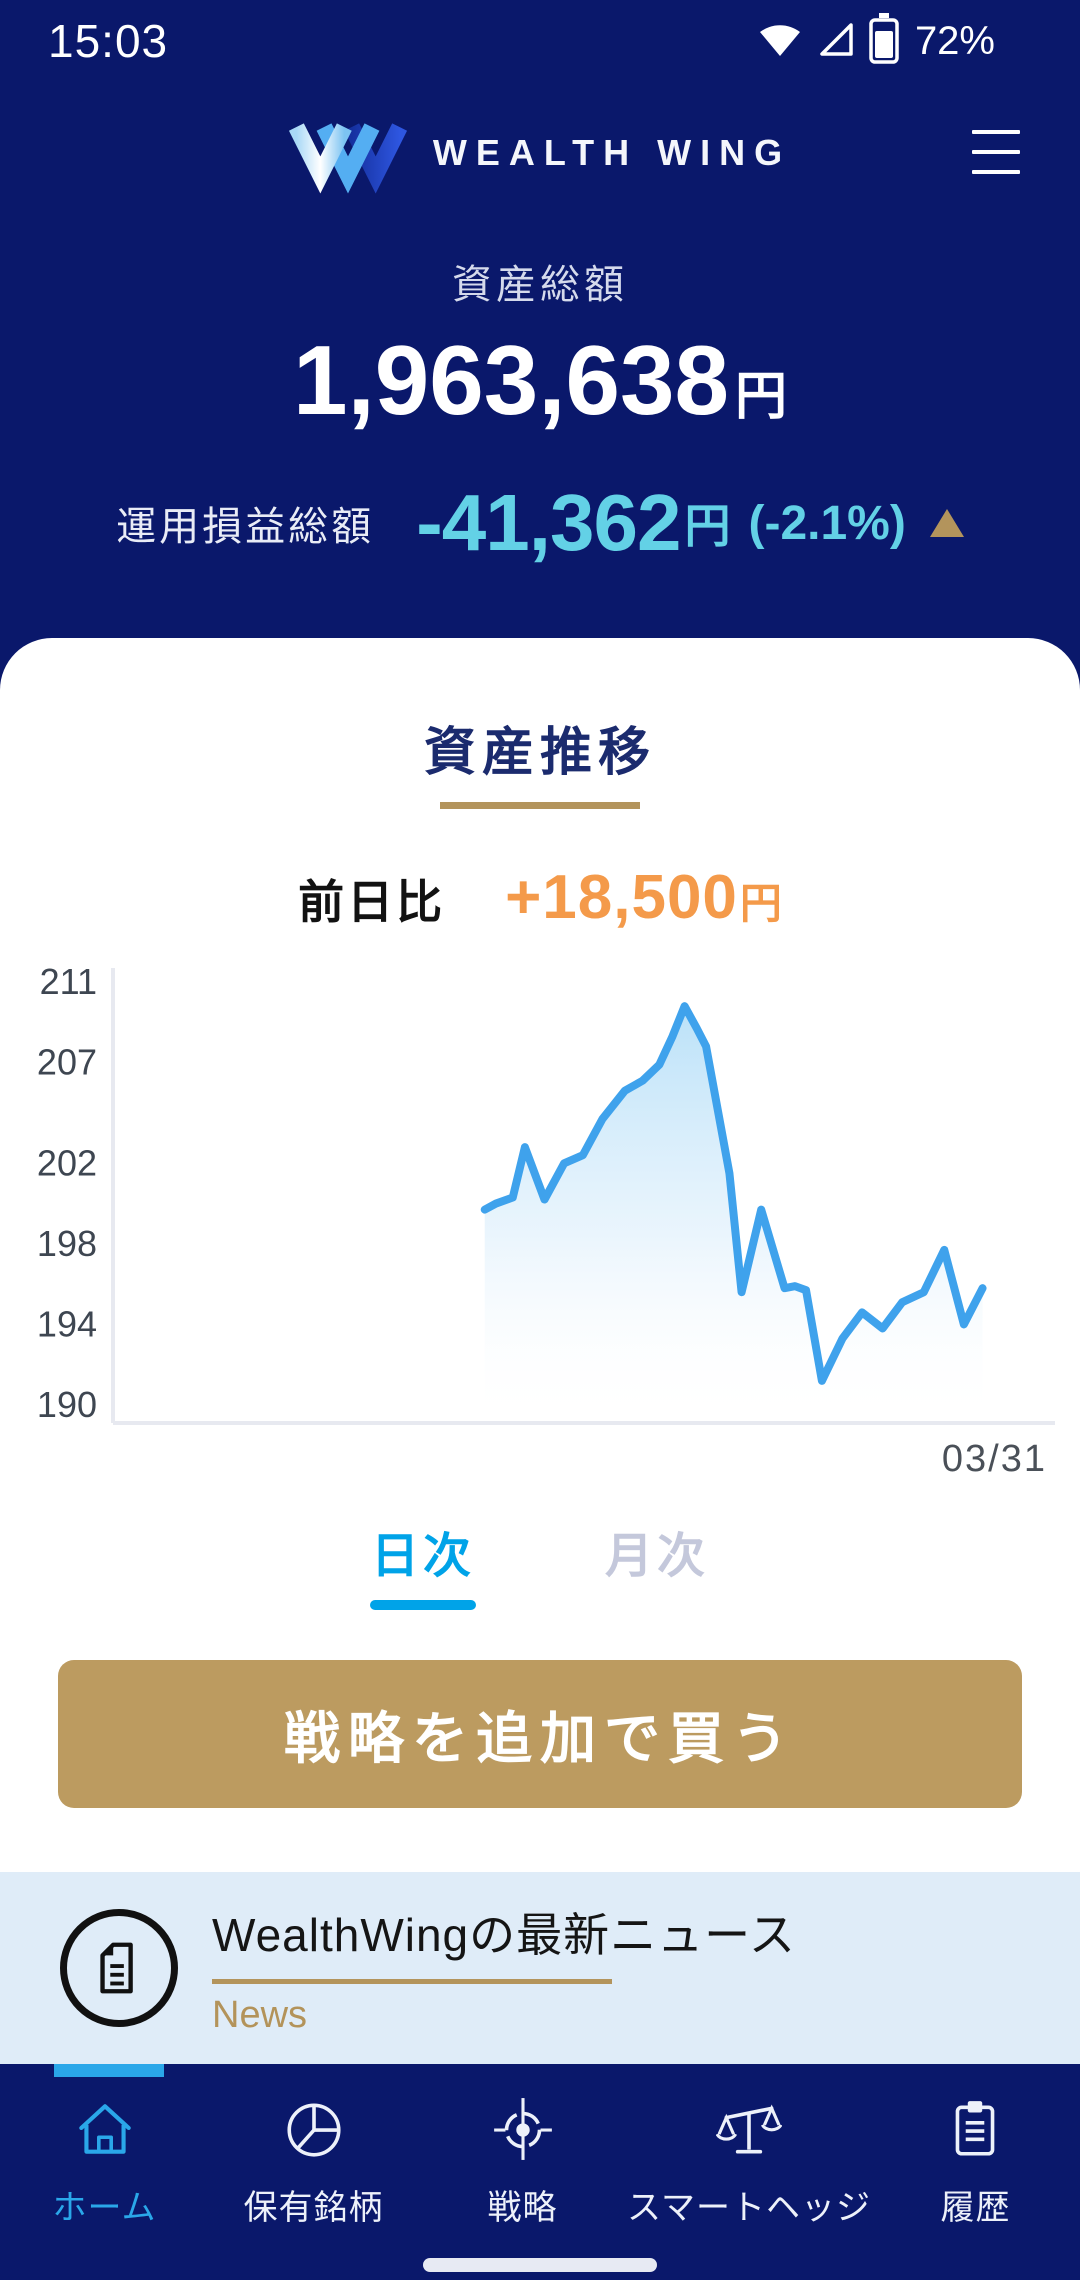 The image size is (1080, 2280). Describe the element at coordinates (621, 897) in the screenshot. I see `day-over-day-value: +18,500` at that location.